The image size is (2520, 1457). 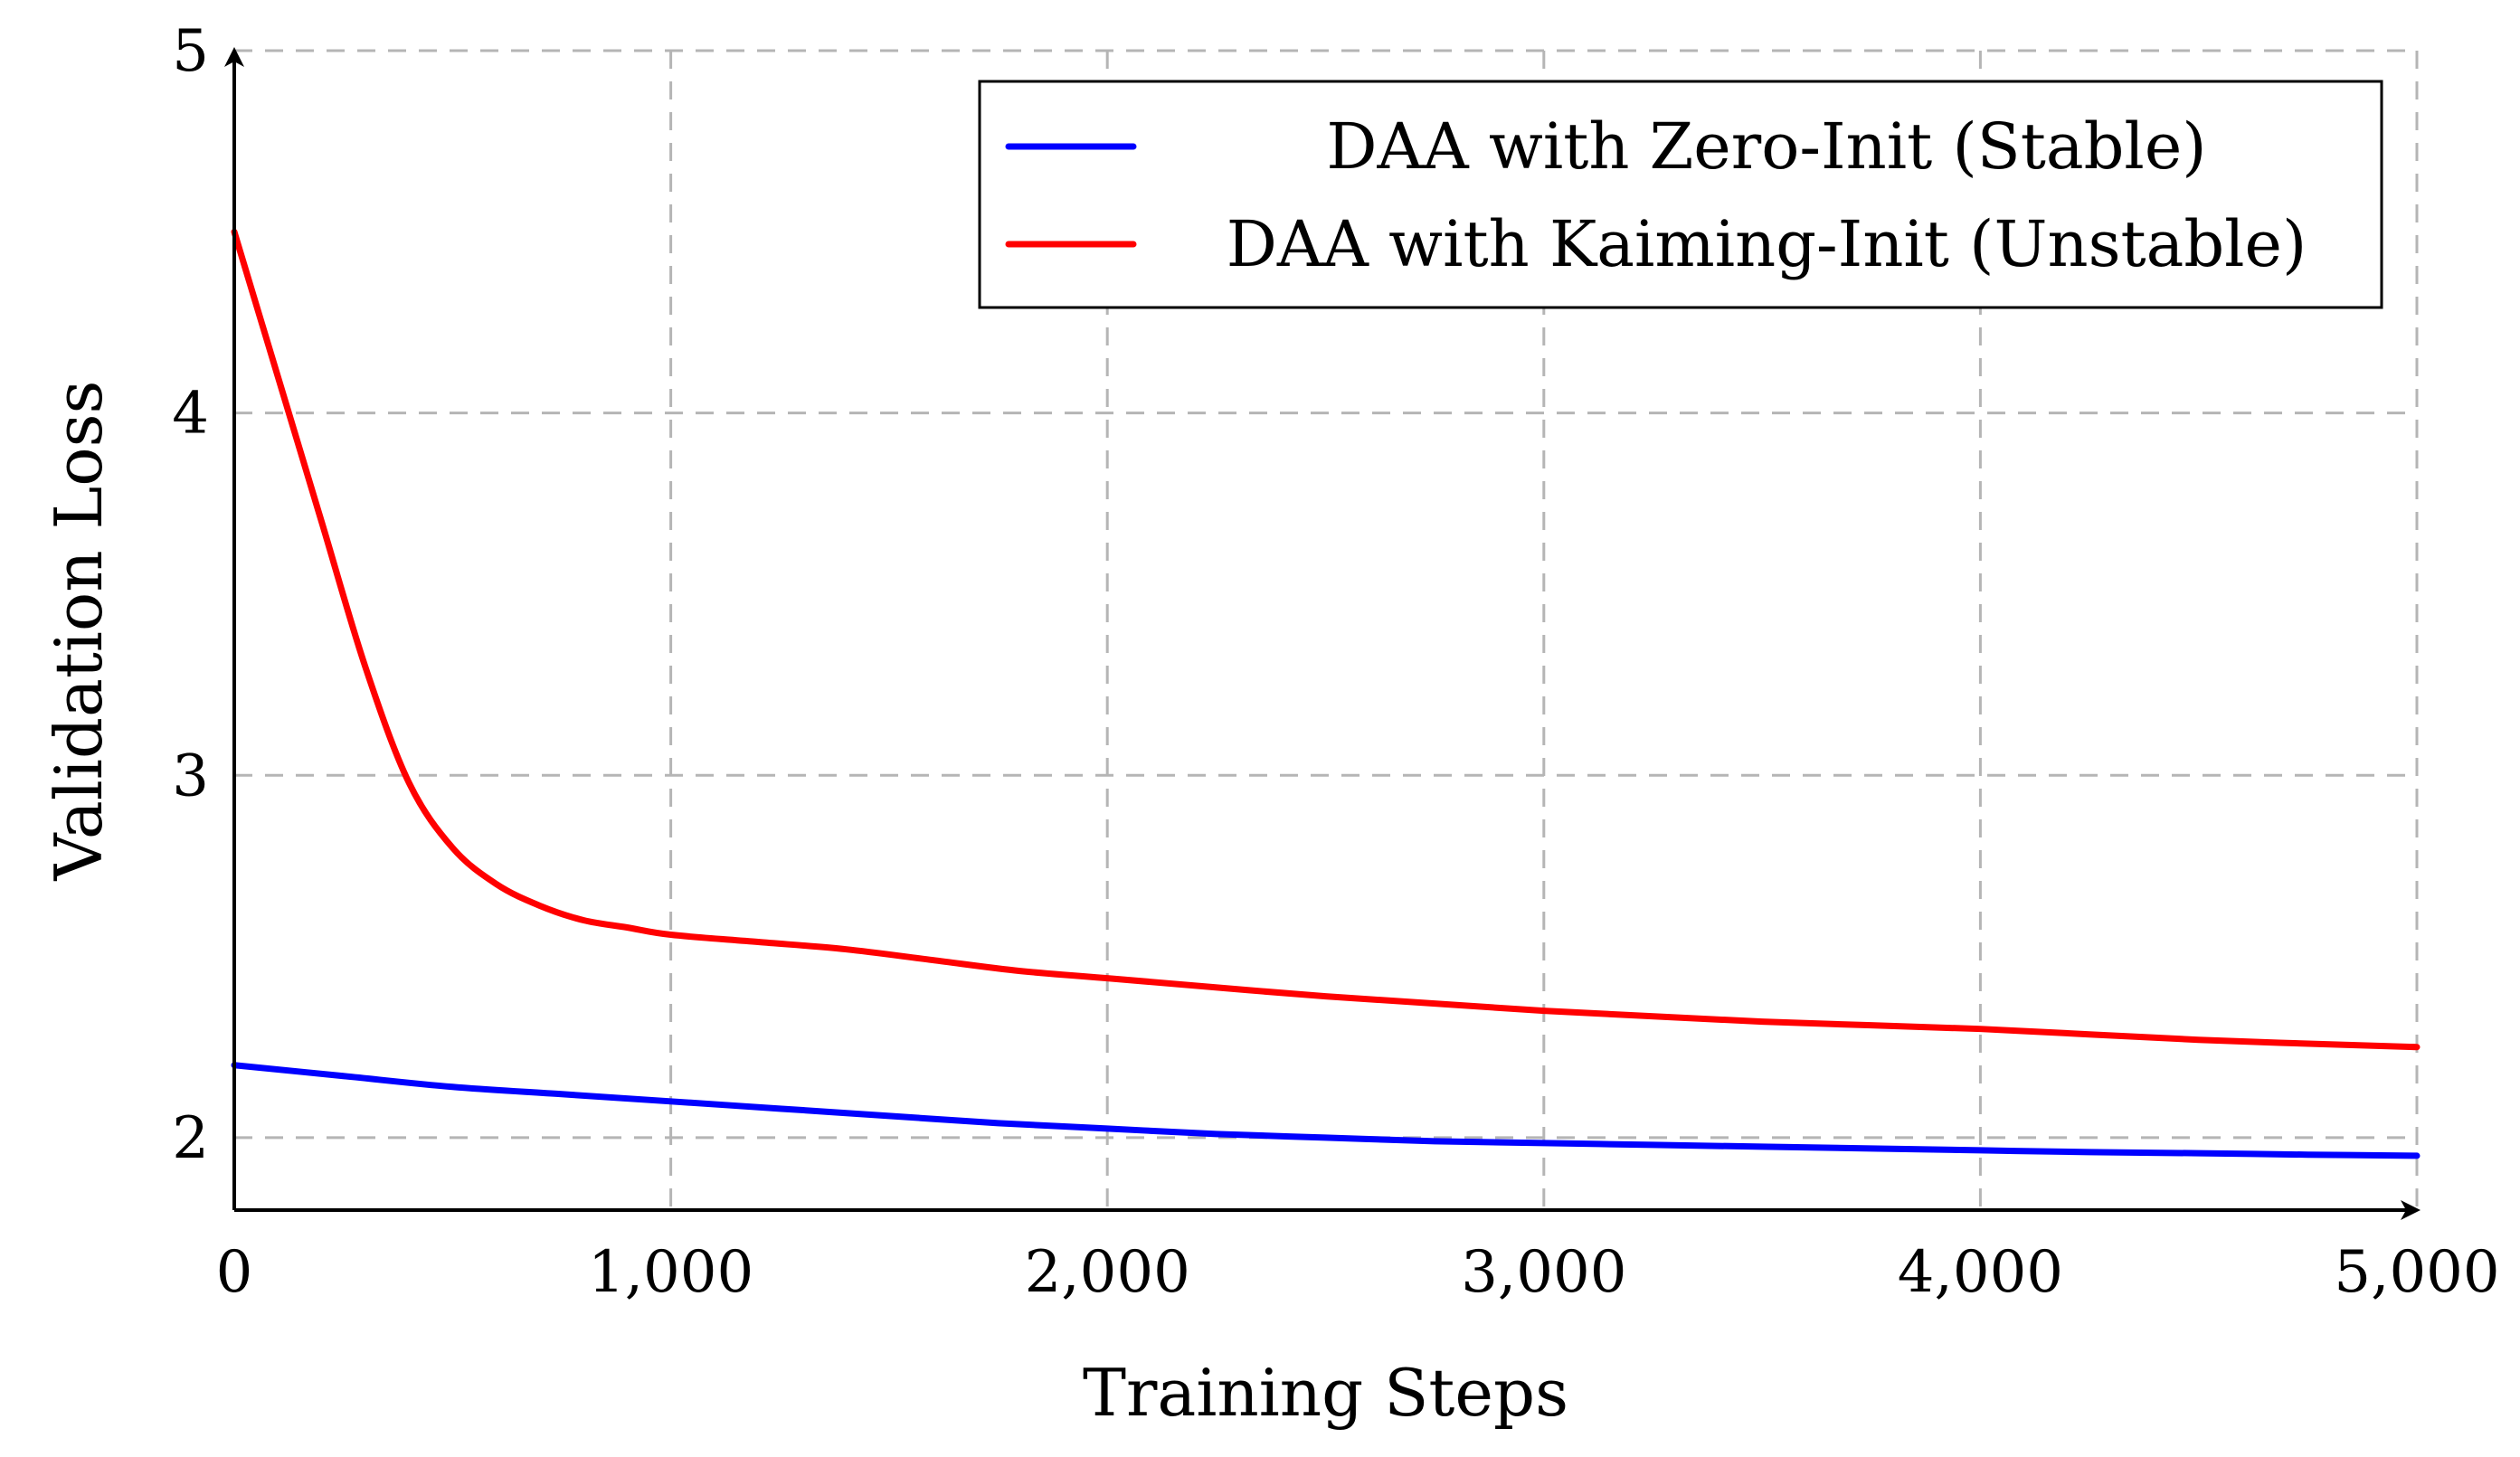 What do you see at coordinates (234, 57) in the screenshot?
I see `y-axis-arrowhead` at bounding box center [234, 57].